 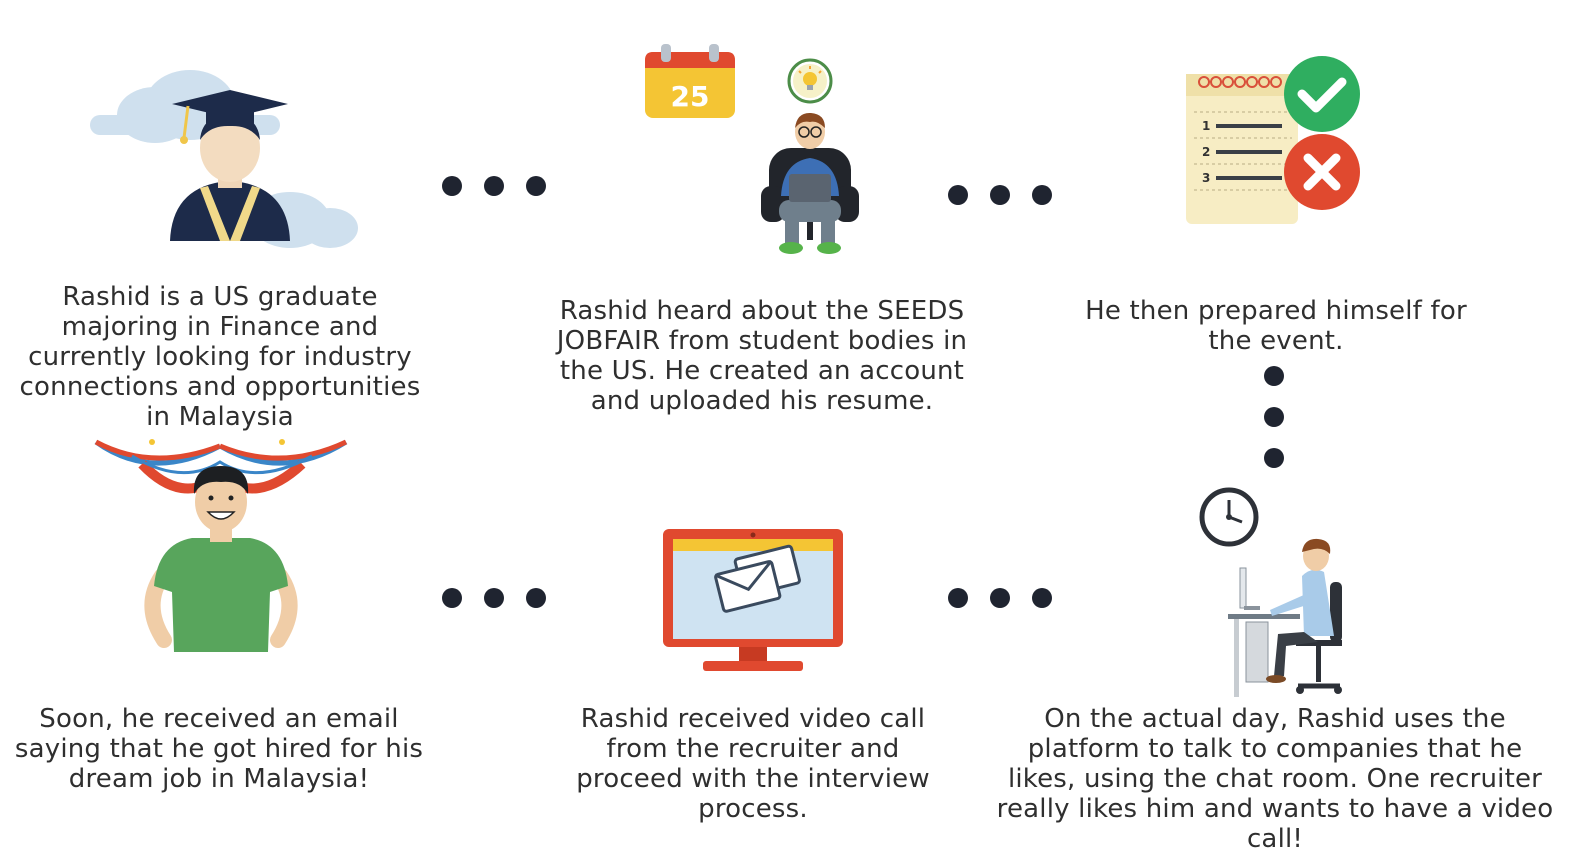 What do you see at coordinates (1206, 178) in the screenshot?
I see `list-number: 3` at bounding box center [1206, 178].